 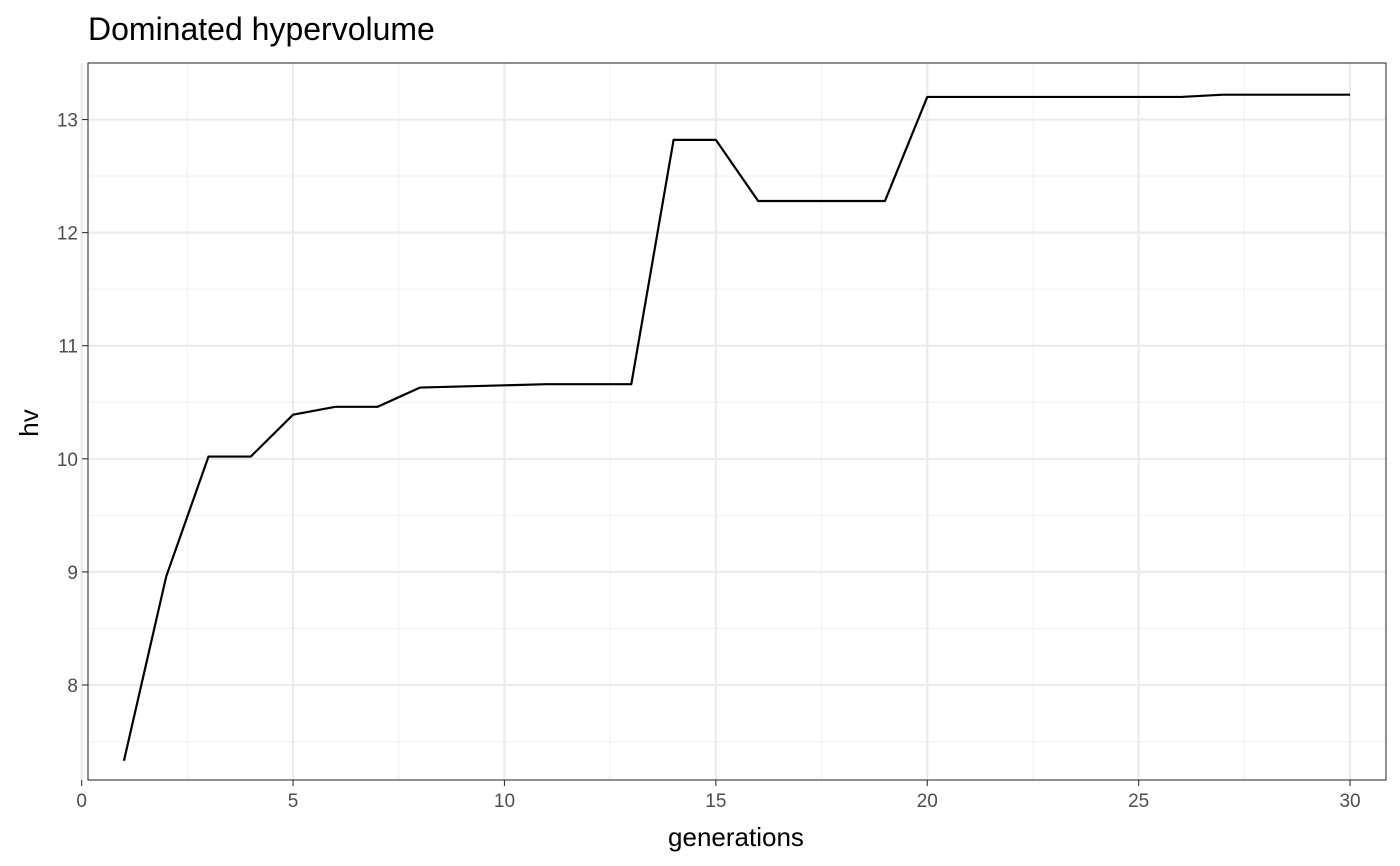 What do you see at coordinates (67, 460) in the screenshot?
I see `y-tick-label: 10` at bounding box center [67, 460].